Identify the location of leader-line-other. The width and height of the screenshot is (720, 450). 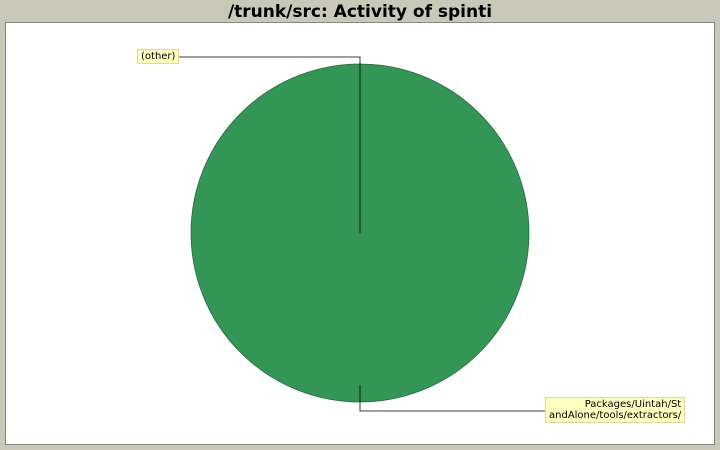
(267, 144).